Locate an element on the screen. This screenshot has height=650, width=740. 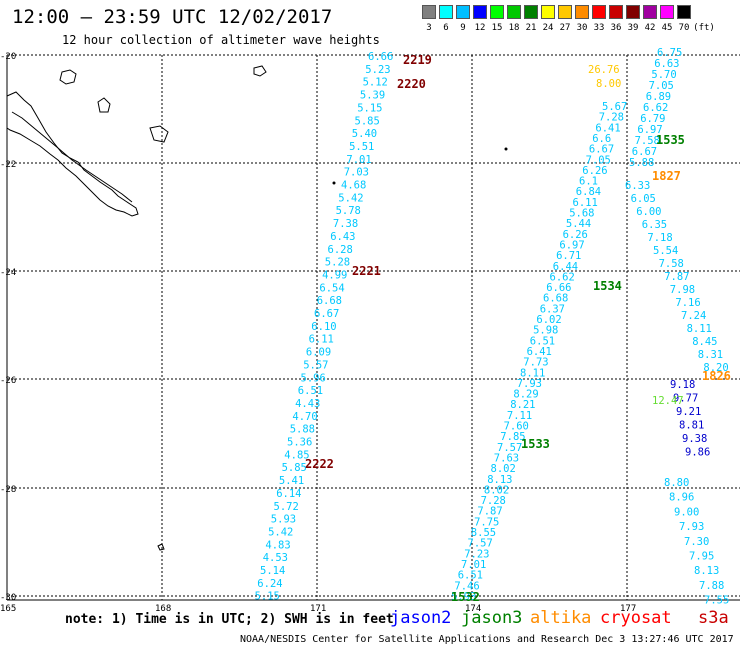
pass-time-label: 1826 is located at coordinates (716, 376).